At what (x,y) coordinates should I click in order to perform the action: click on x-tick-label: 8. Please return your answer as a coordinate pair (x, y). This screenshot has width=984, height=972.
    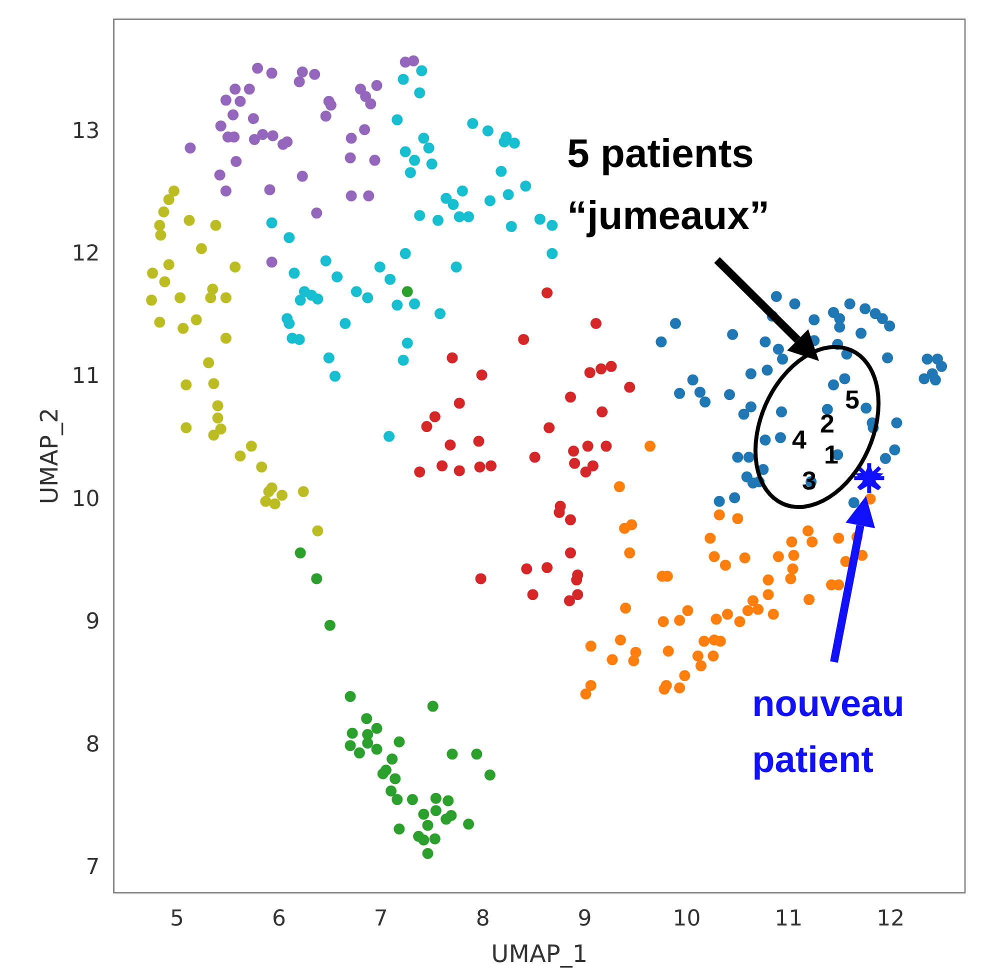
    Looking at the image, I should click on (483, 919).